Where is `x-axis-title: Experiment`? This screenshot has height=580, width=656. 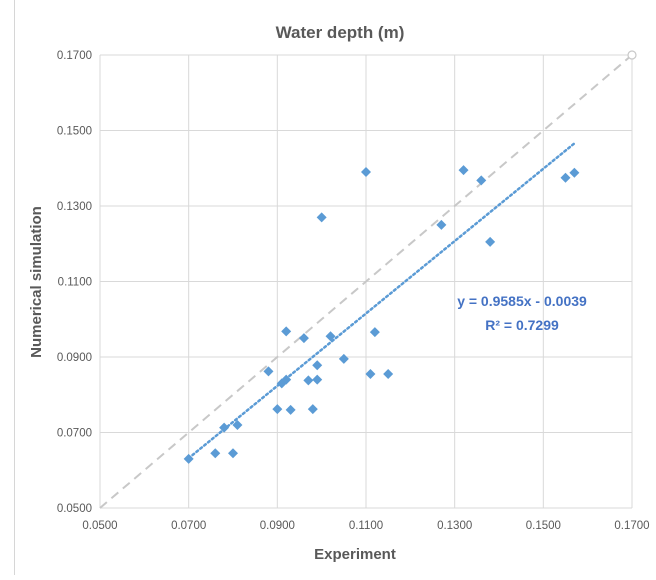 x-axis-title: Experiment is located at coordinates (355, 554).